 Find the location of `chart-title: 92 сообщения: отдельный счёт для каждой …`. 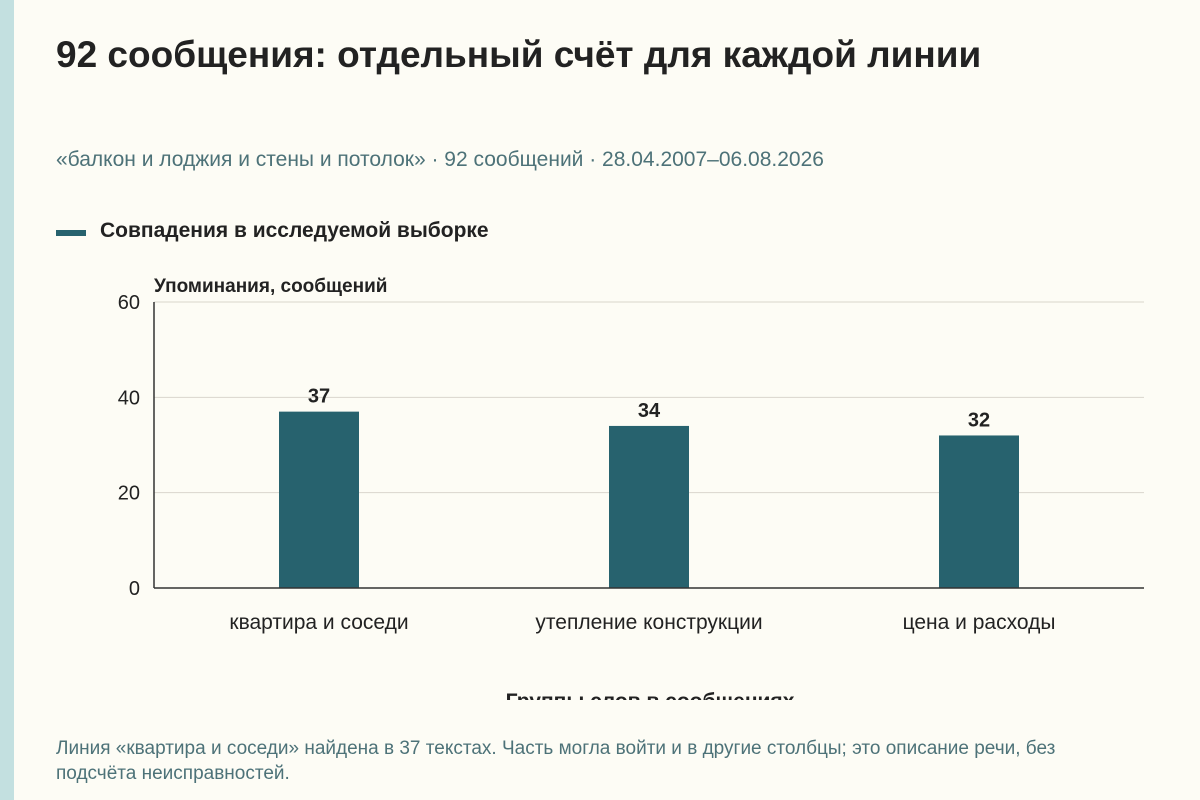

chart-title: 92 сообщения: отдельный счёт для каждой … is located at coordinates (519, 54).